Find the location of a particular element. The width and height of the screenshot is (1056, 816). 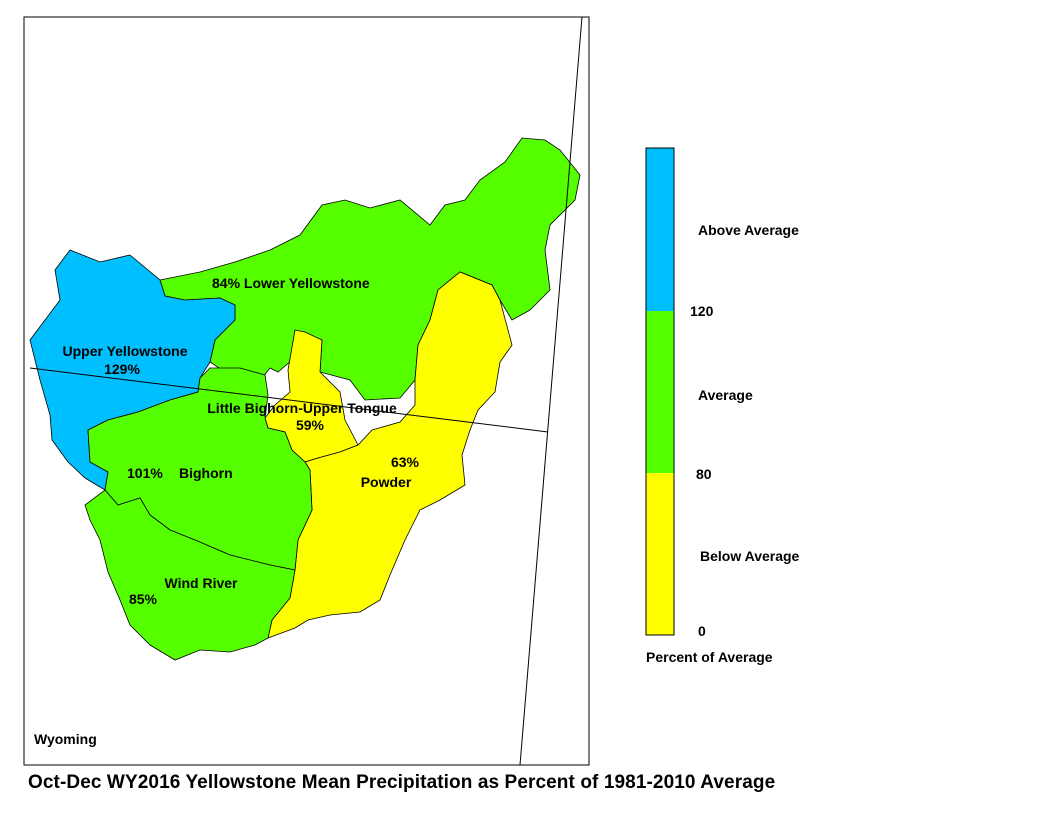

basin-wind-river is located at coordinates (190, 575).